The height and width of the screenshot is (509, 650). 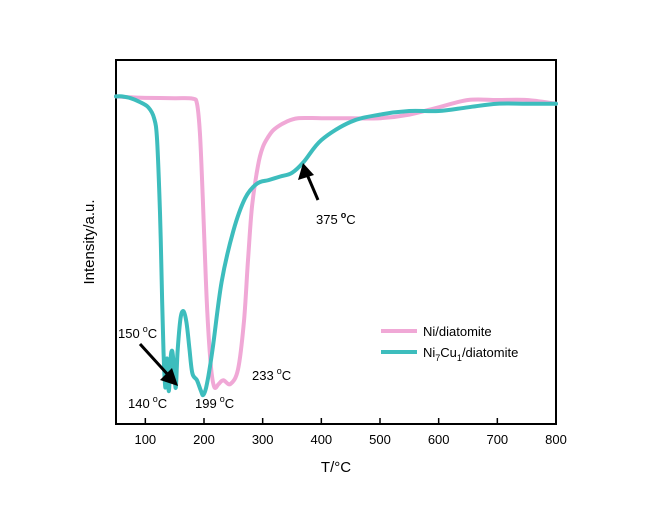 I want to click on annotation-233: 233 oC, so click(x=271, y=374).